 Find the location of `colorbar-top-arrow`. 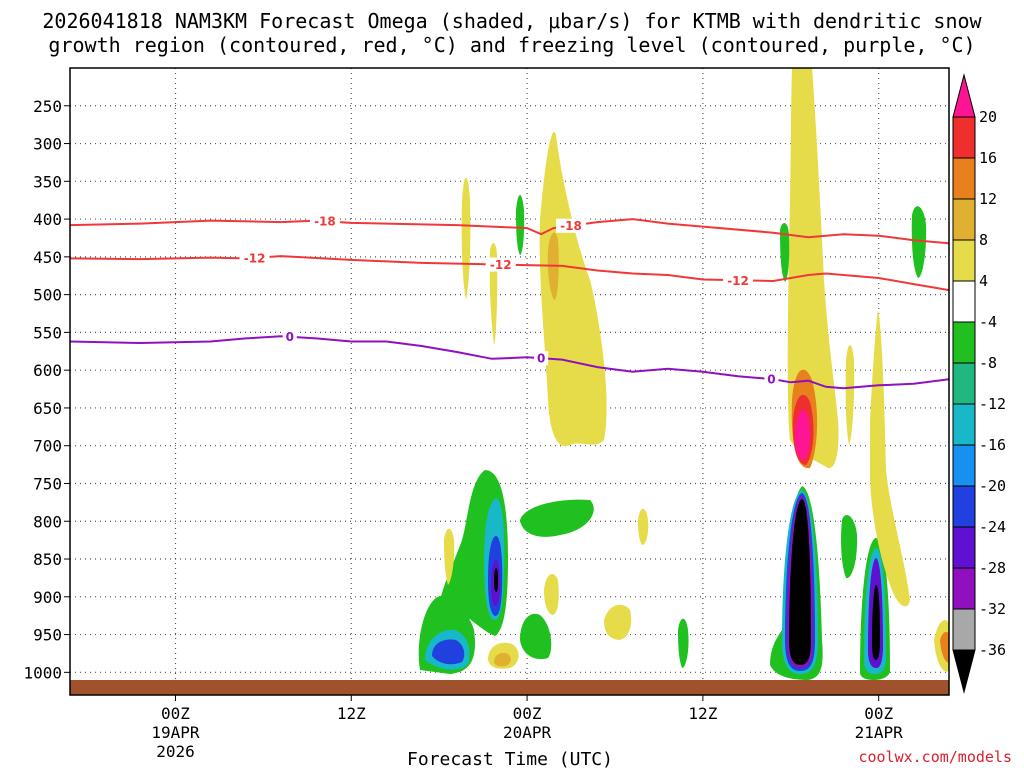

colorbar-top-arrow is located at coordinates (964, 95).